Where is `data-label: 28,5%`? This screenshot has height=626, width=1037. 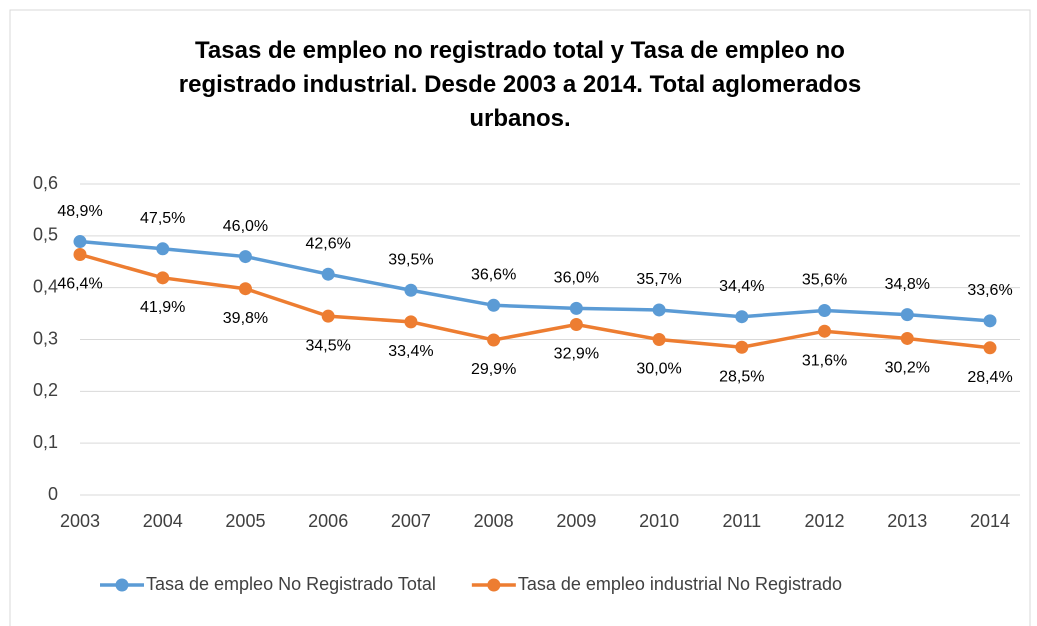
data-label: 28,5% is located at coordinates (741, 376).